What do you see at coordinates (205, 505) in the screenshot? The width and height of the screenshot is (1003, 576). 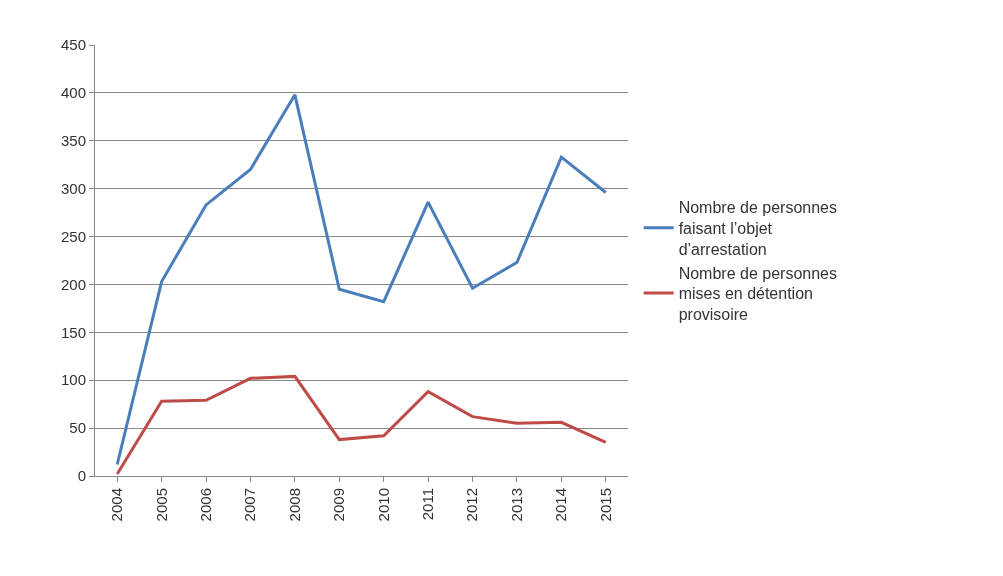 I see `x-tick-label: 2006` at bounding box center [205, 505].